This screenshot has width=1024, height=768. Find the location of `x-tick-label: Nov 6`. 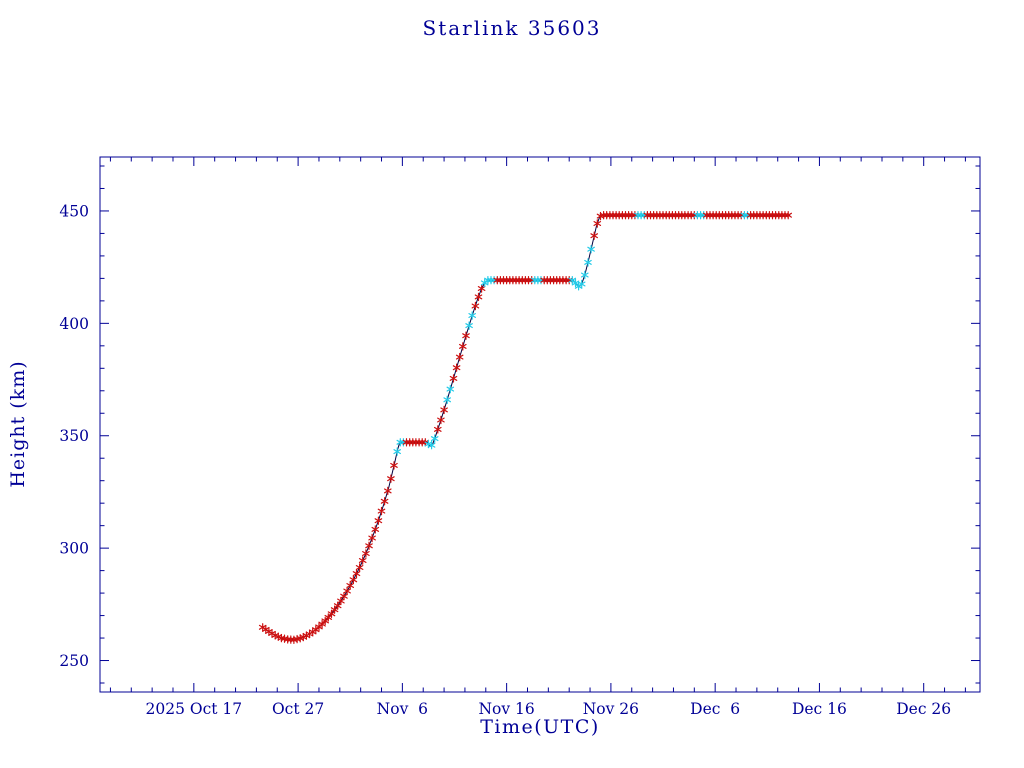

x-tick-label: Nov 6 is located at coordinates (402, 709).